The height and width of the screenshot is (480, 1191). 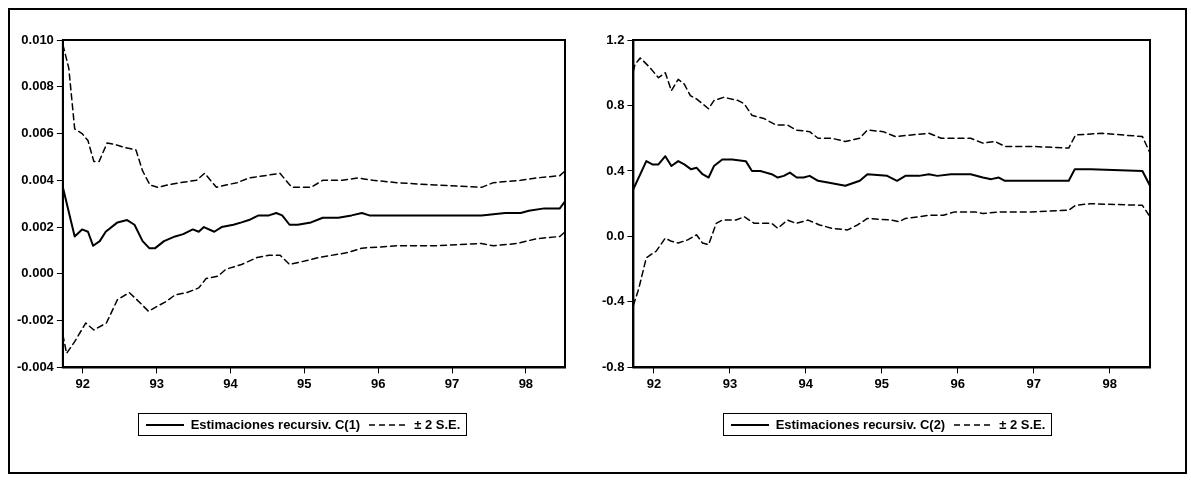 What do you see at coordinates (37, 133) in the screenshot?
I see `y-tick-label: 0.006` at bounding box center [37, 133].